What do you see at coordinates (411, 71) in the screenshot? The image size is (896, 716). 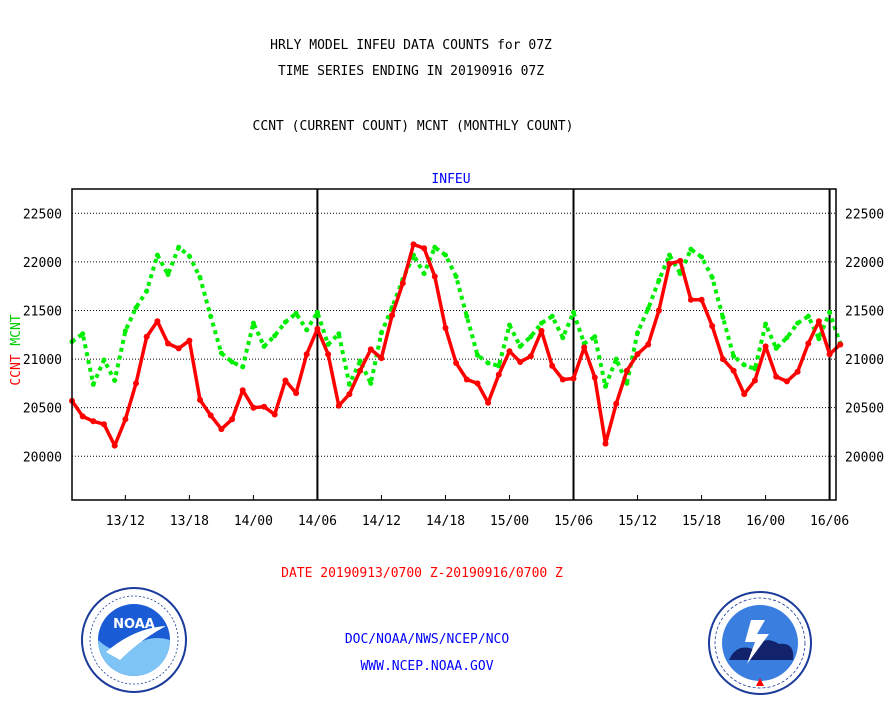 I see `chart-title-line2: TIME SERIES ENDING IN 20190916 07Z` at bounding box center [411, 71].